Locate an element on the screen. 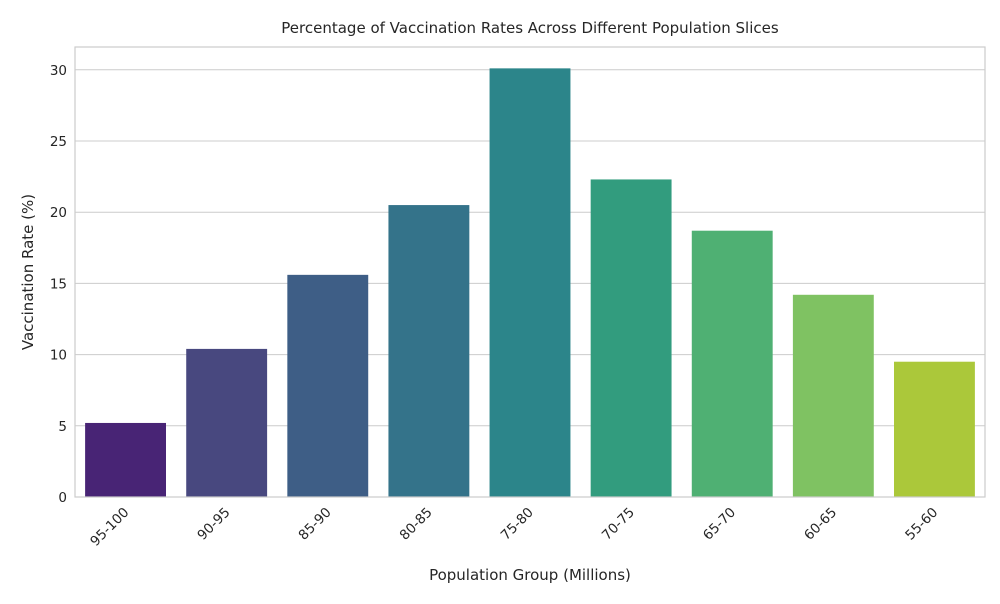 The image size is (1000, 604). y-tick-label: 15 is located at coordinates (58, 284).